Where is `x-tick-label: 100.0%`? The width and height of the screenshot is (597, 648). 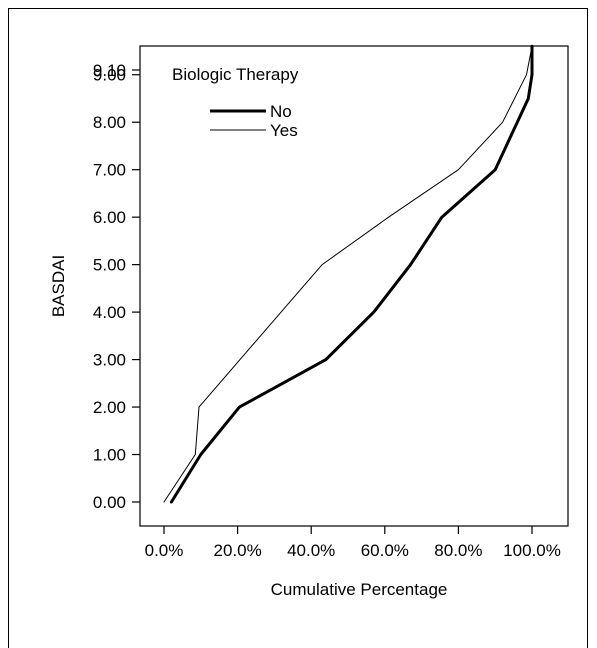
x-tick-label: 100.0% is located at coordinates (532, 550).